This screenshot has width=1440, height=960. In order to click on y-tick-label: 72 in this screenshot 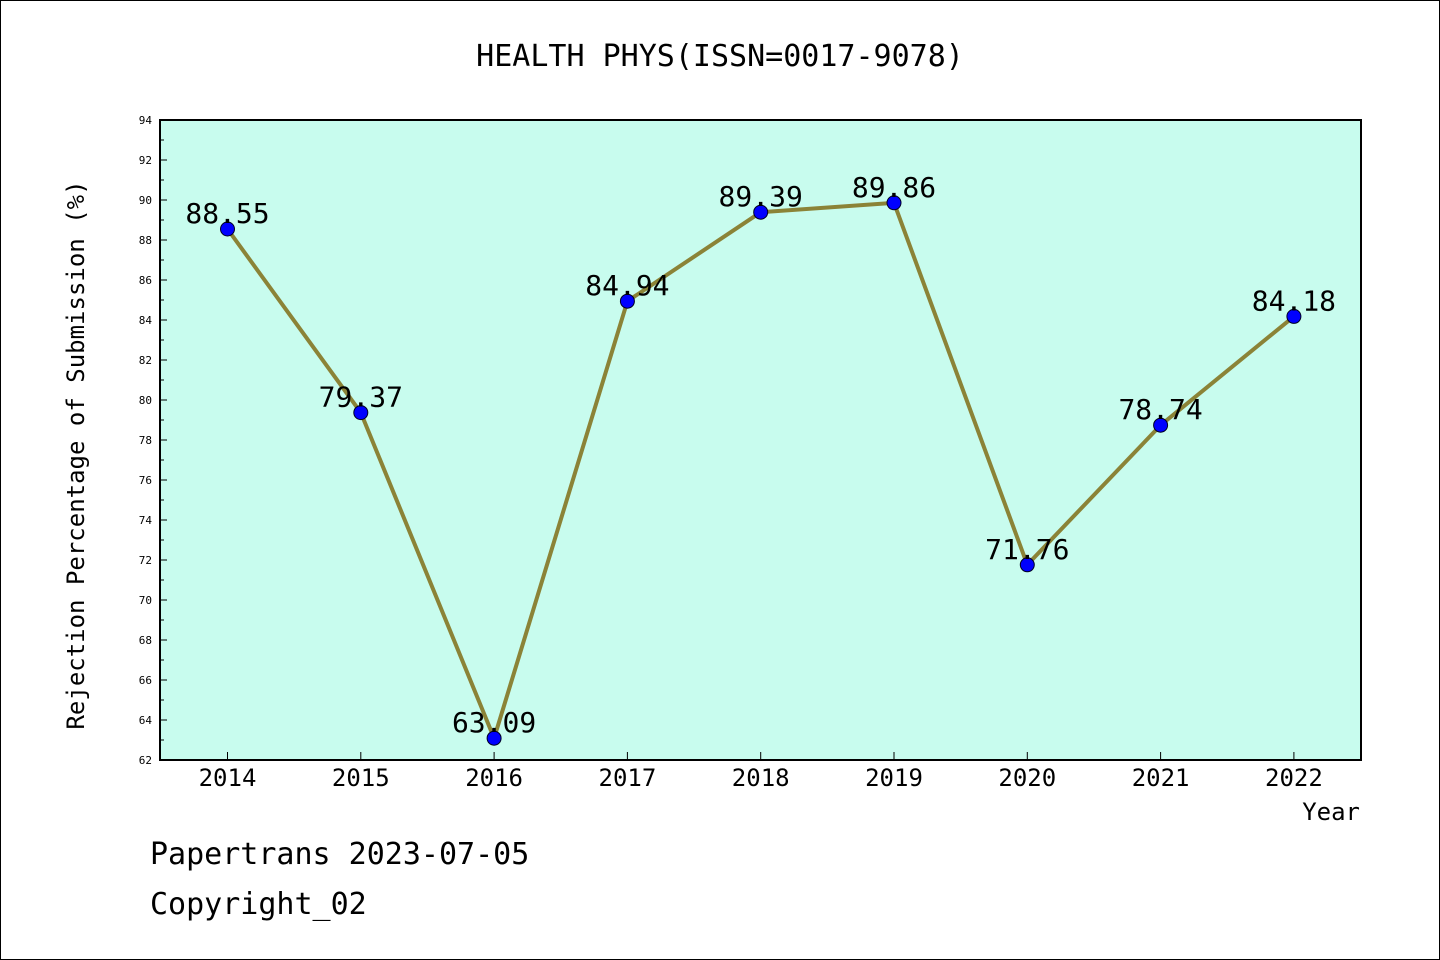, I will do `click(145, 560)`.